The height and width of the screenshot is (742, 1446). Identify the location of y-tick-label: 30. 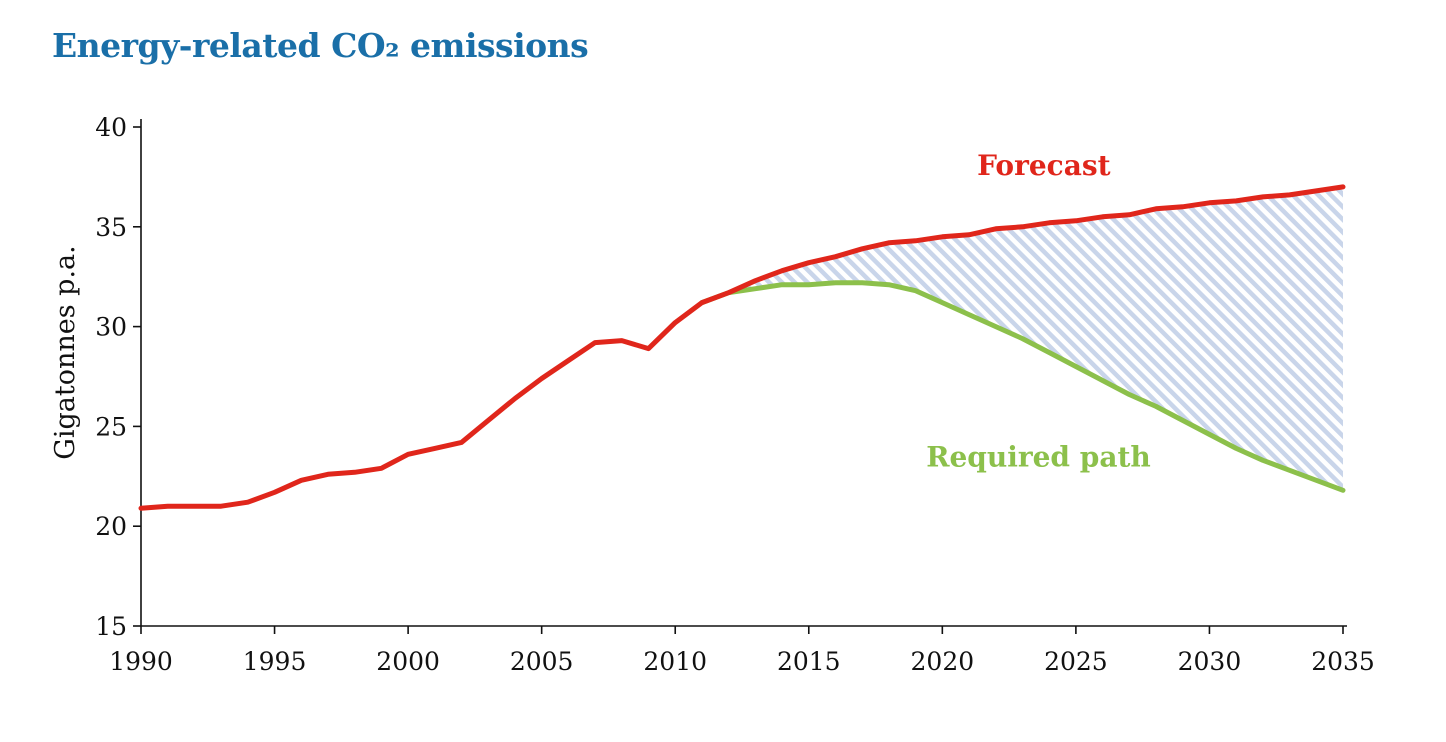
(111, 327).